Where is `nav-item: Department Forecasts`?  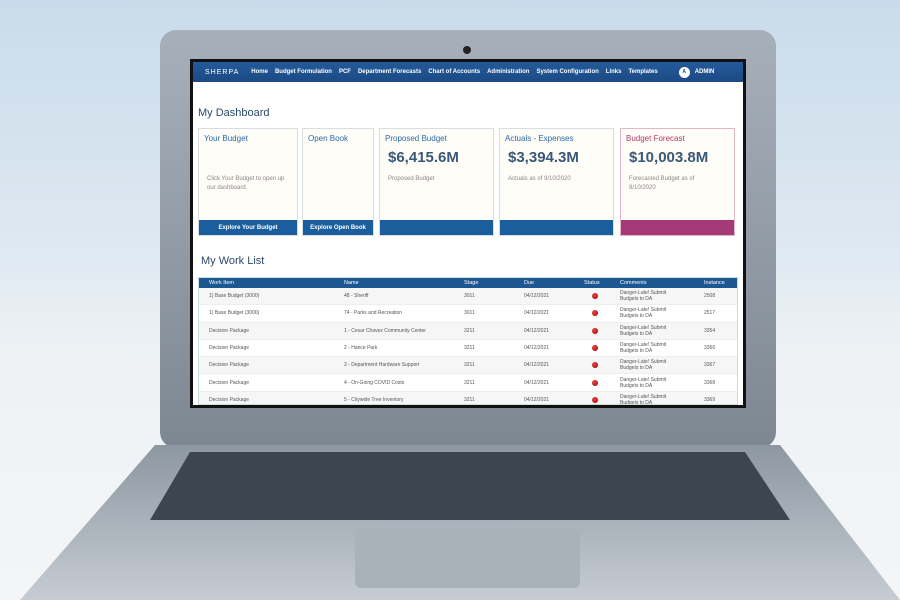 nav-item: Department Forecasts is located at coordinates (389, 72).